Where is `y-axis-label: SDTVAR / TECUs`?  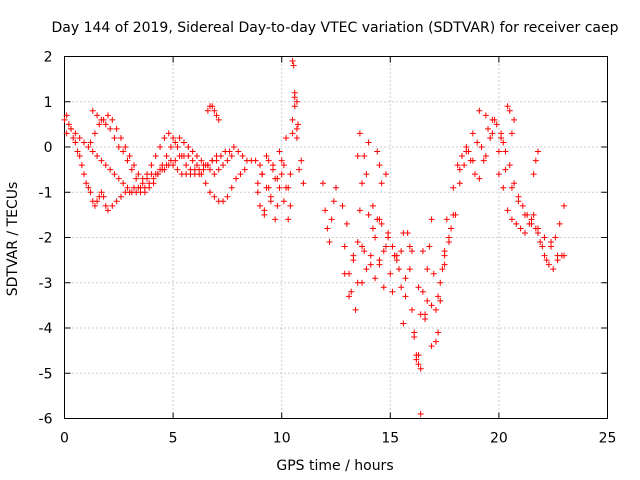
y-axis-label: SDTVAR / TECUs is located at coordinates (13, 239).